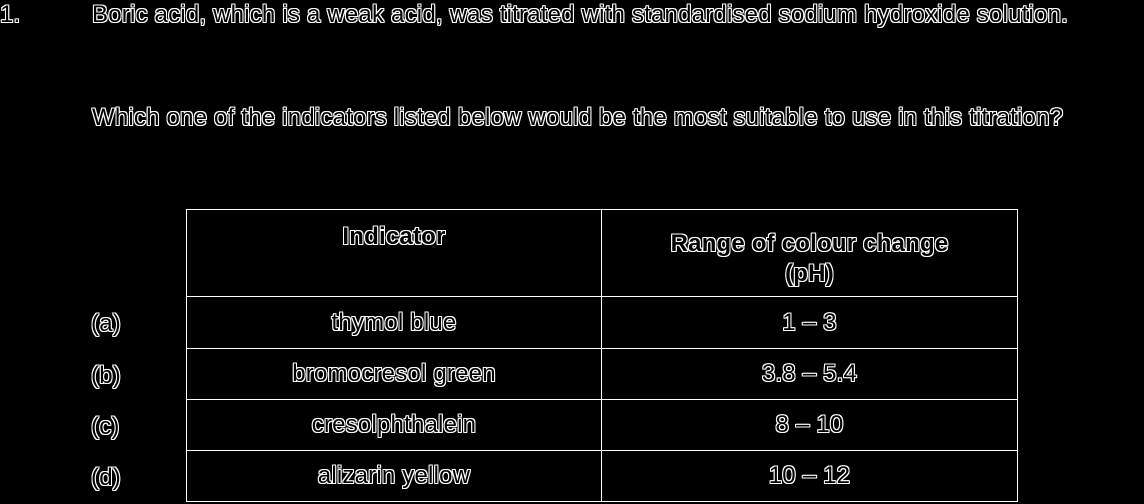 Image resolution: width=1144 pixels, height=504 pixels. Describe the element at coordinates (809, 475) in the screenshot. I see `range-cell: 10 – 12` at that location.